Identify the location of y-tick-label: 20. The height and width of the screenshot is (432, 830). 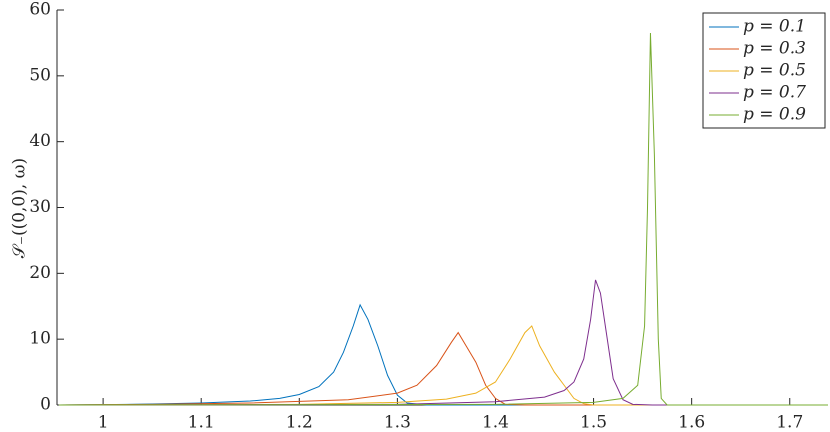
(40, 273).